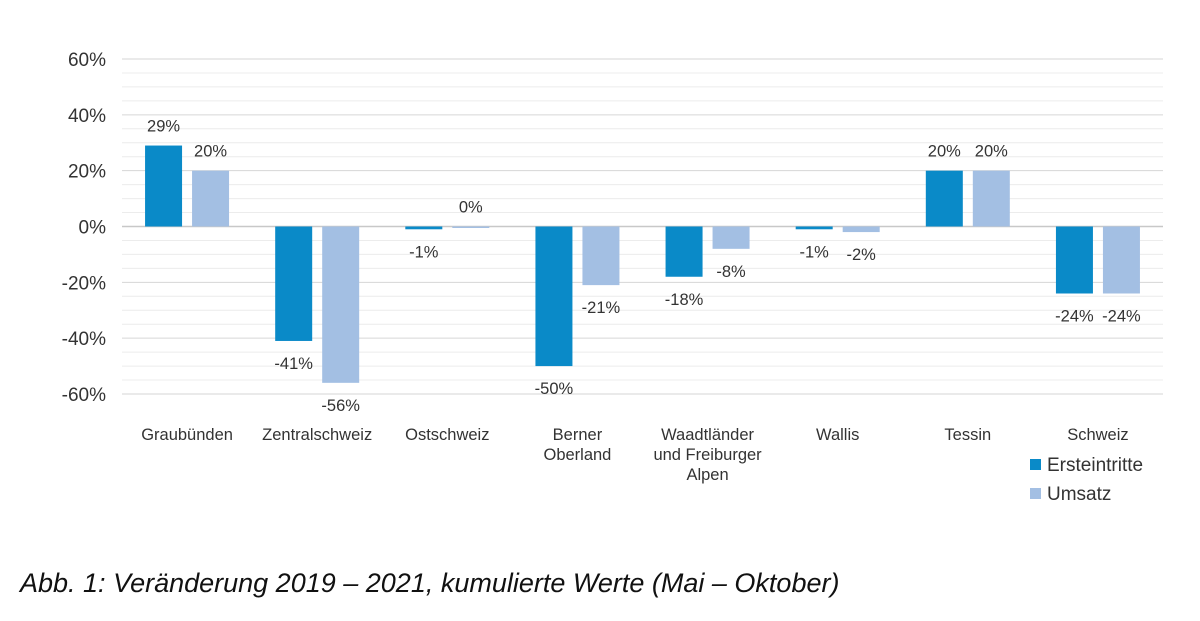 This screenshot has height=621, width=1200. What do you see at coordinates (1079, 494) in the screenshot?
I see `legend-label: Umsatz` at bounding box center [1079, 494].